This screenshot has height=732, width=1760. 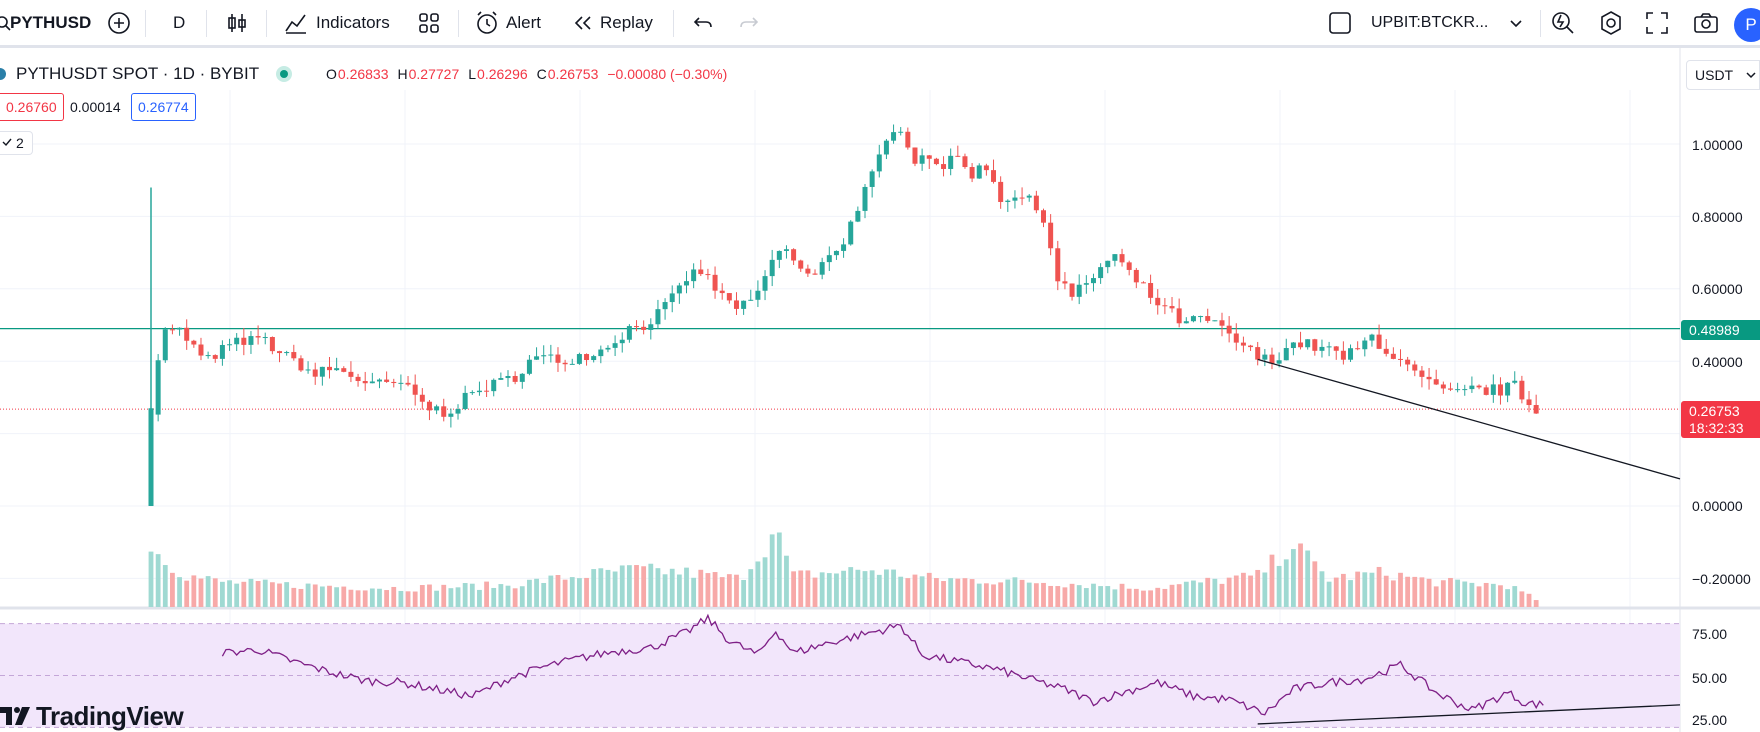 What do you see at coordinates (16, 143) in the screenshot?
I see `indicators-collapse-button: 2` at bounding box center [16, 143].